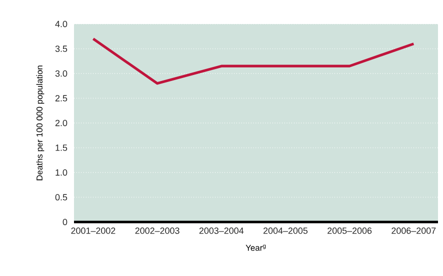  I want to click on y-axis-title: Deaths per 100 000 population, so click(40, 123).